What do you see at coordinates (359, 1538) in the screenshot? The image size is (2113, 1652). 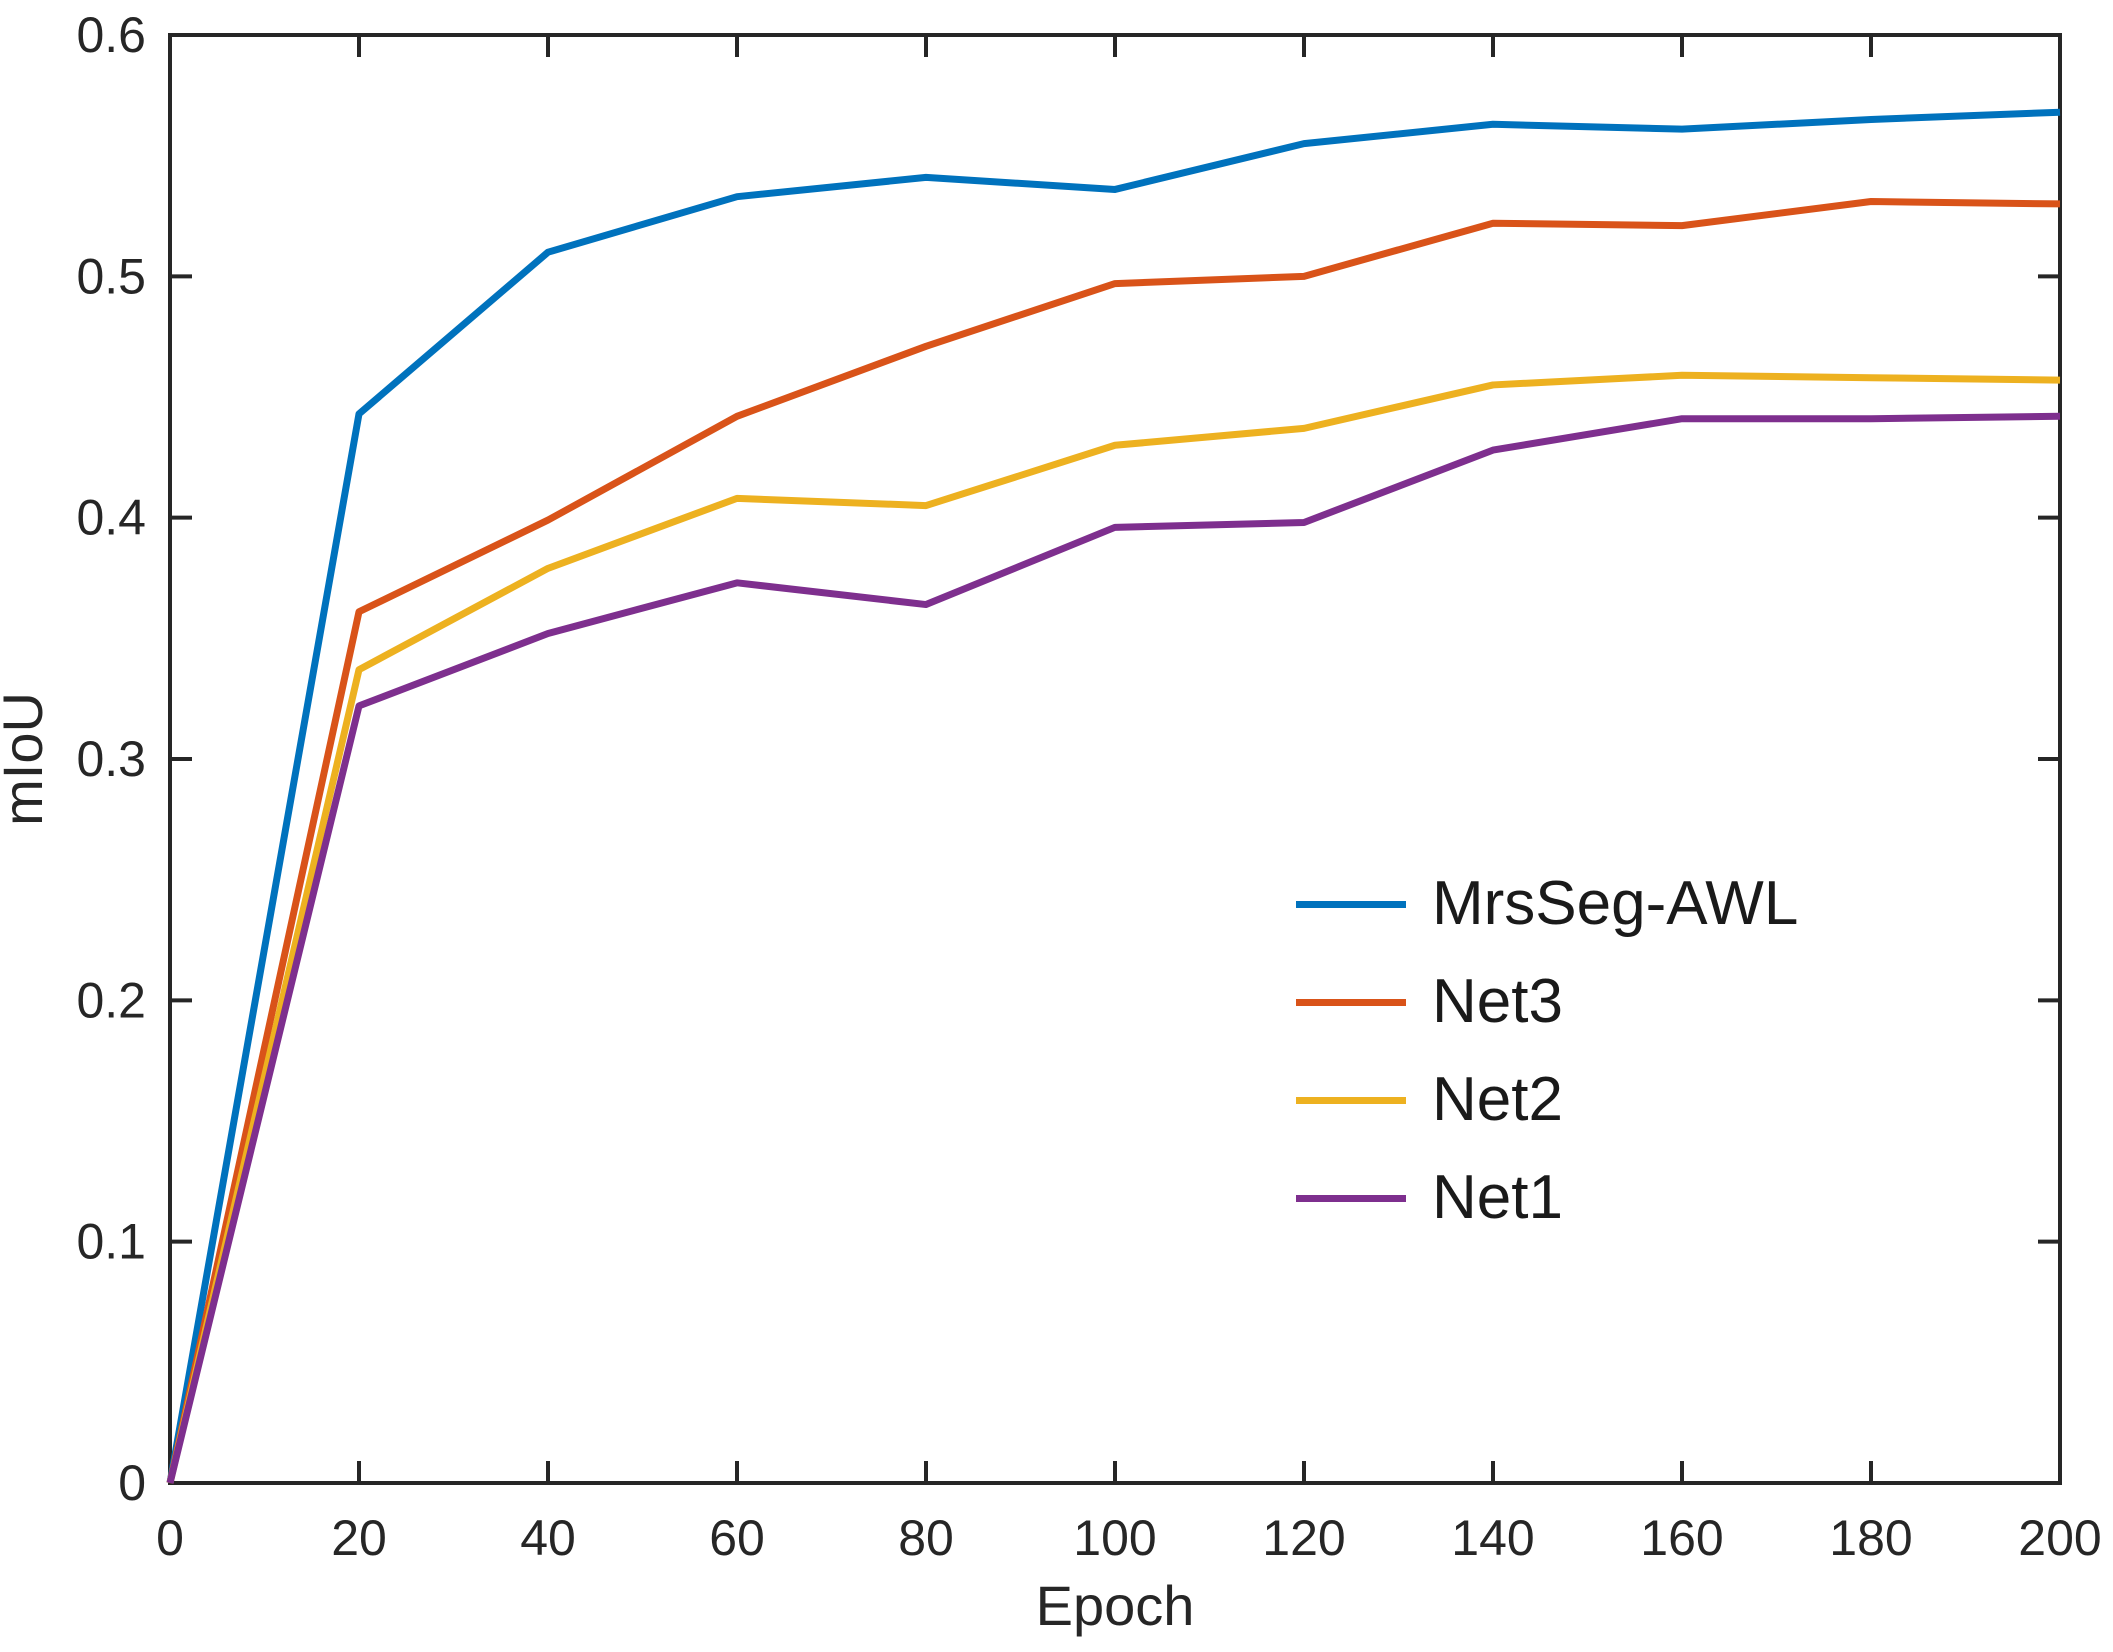 I see `x-tick-label: 20` at bounding box center [359, 1538].